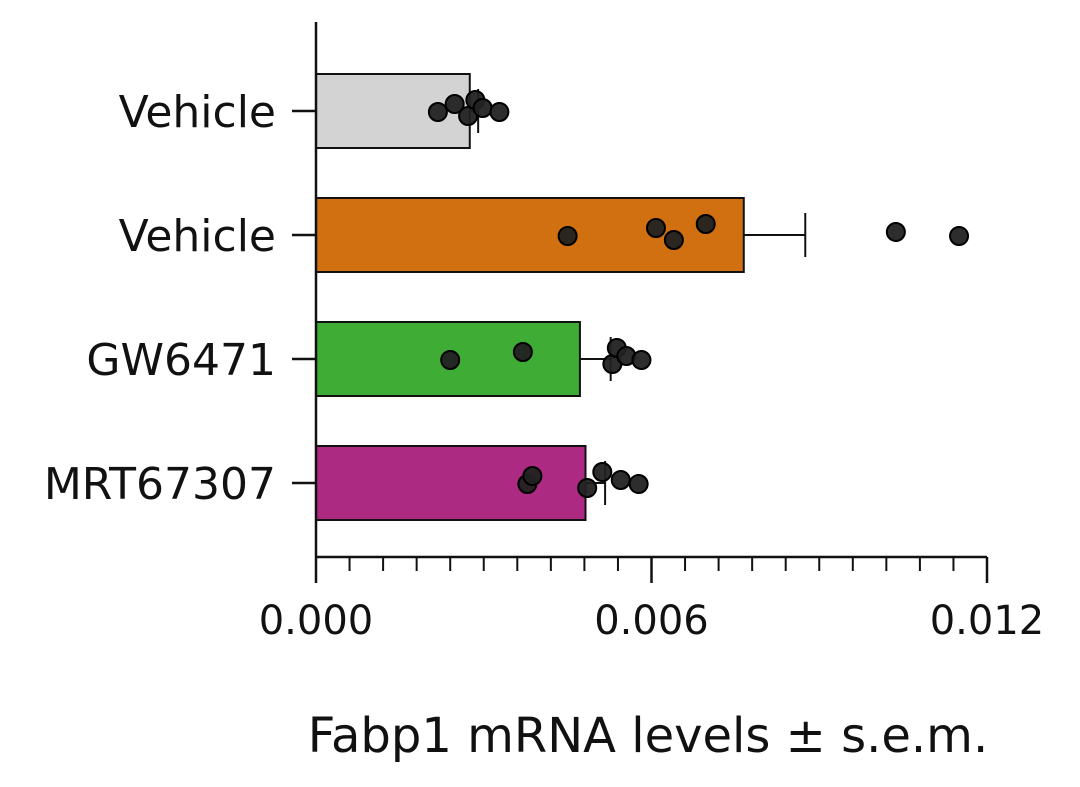 The height and width of the screenshot is (787, 1080). What do you see at coordinates (160, 484) in the screenshot?
I see `y-tick-label: MRT67307` at bounding box center [160, 484].